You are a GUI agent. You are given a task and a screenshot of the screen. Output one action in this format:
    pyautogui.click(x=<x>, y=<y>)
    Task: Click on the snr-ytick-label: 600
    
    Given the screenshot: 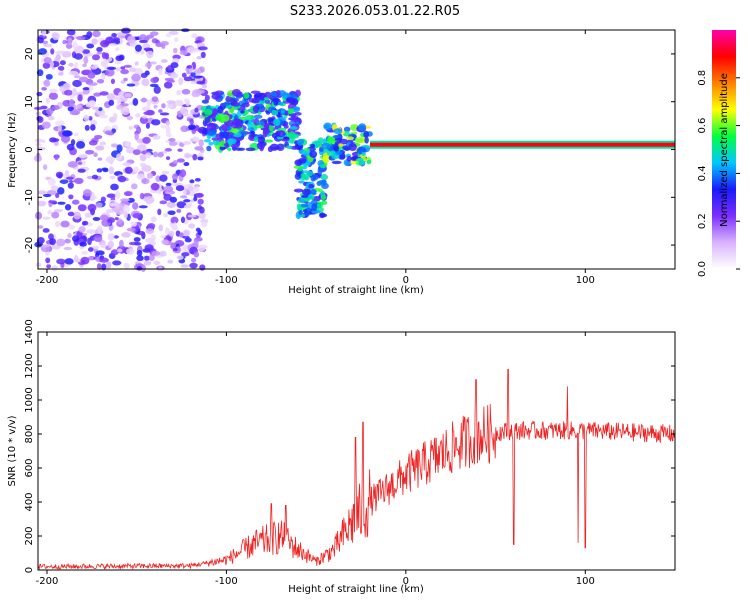 What is the action you would take?
    pyautogui.click(x=29, y=467)
    